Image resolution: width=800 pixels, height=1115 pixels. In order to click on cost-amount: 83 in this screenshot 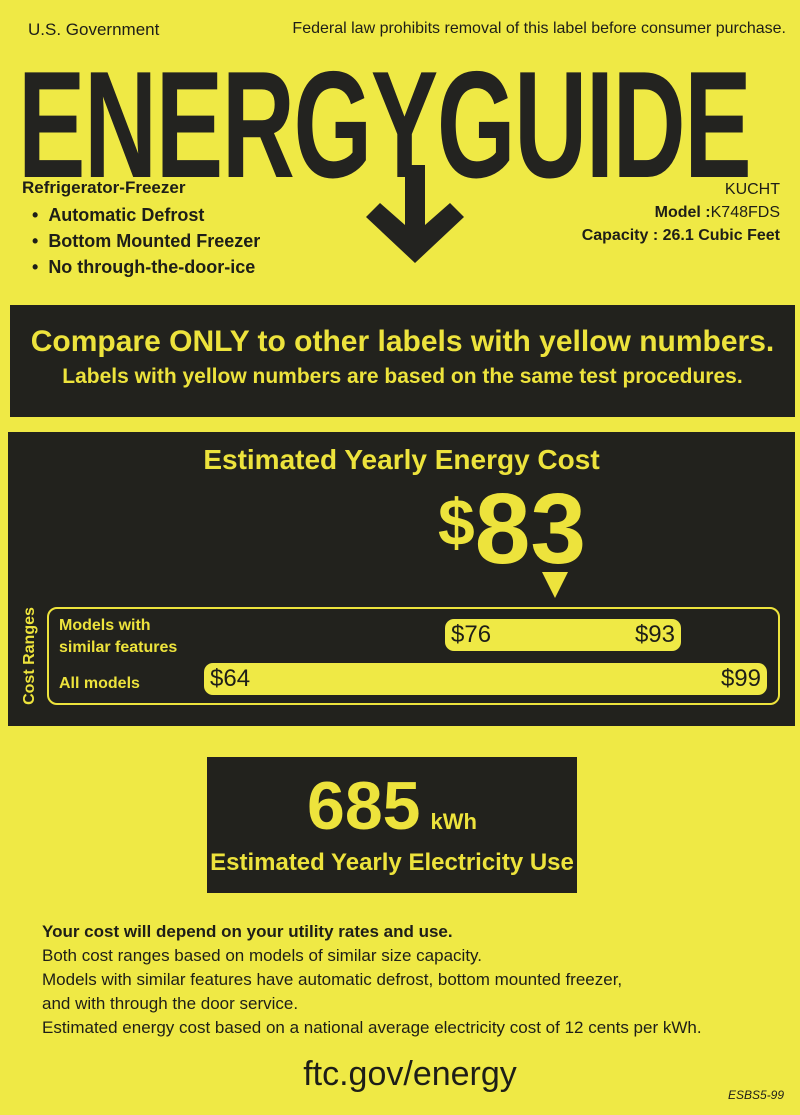, I will do `click(530, 529)`.